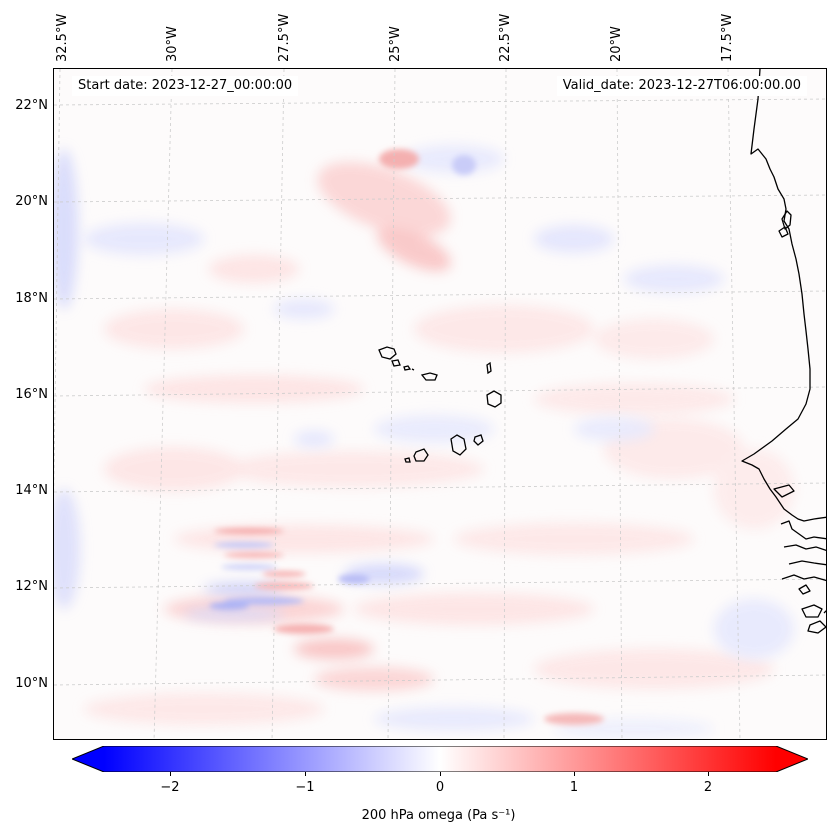  I want to click on lat-label-18n: 18°N, so click(31, 298).